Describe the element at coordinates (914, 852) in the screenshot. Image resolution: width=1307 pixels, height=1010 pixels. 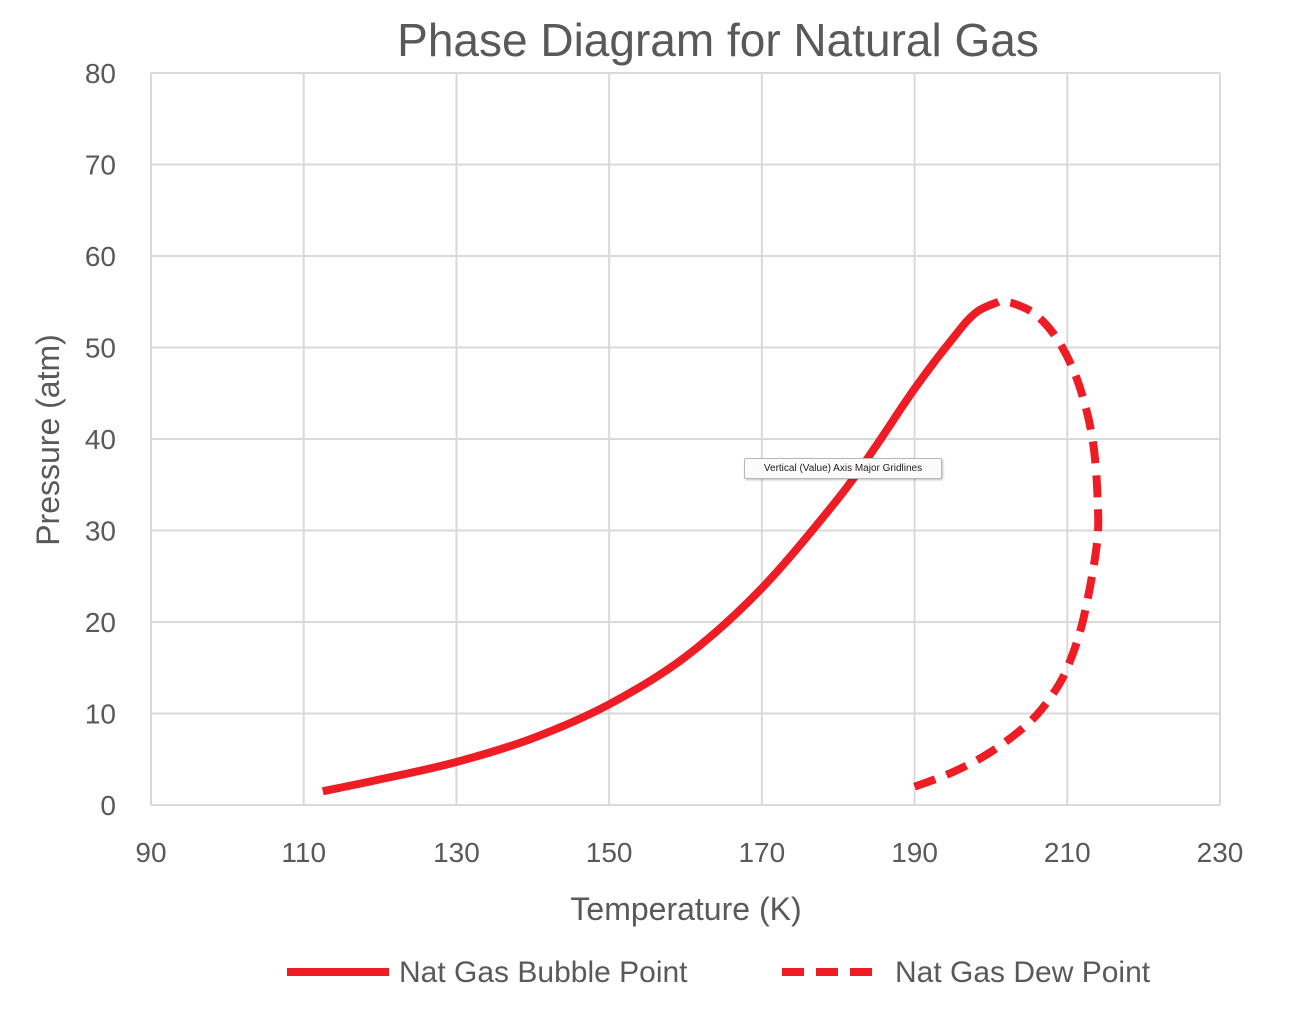
I see `x-tick-label: 190` at that location.